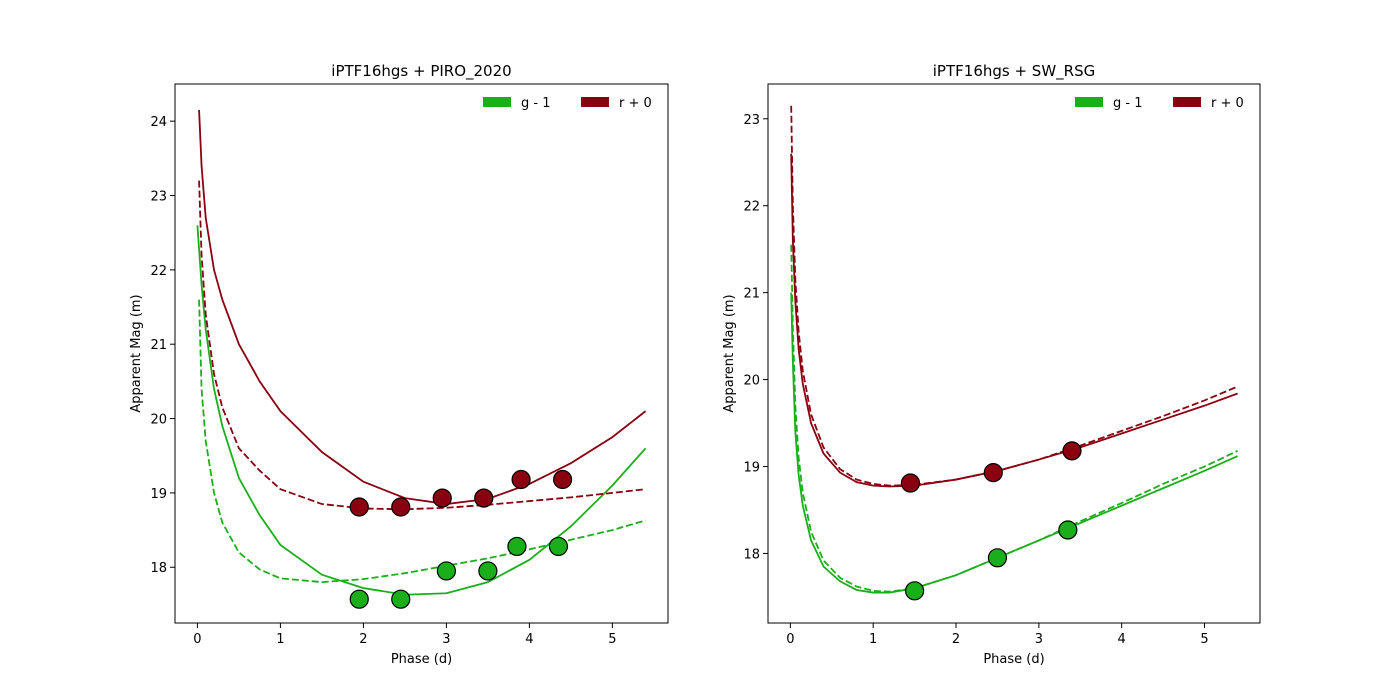 The height and width of the screenshot is (700, 1400). I want to click on chart-title: iPTF16hgs + SW_RSG, so click(1014, 71).